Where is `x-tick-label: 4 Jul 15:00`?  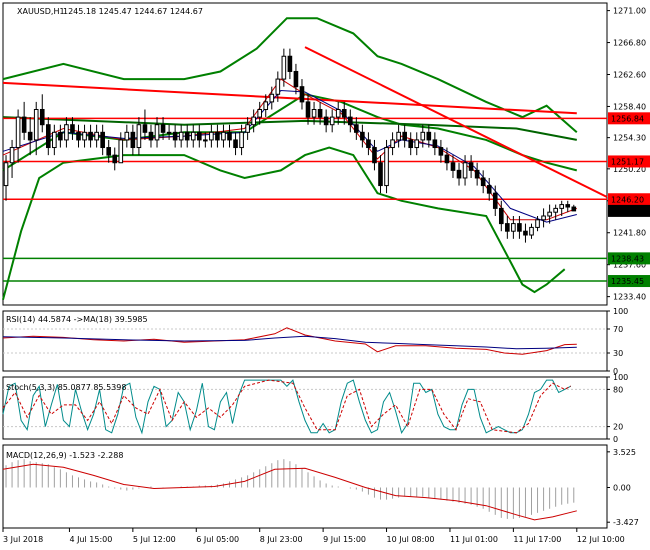 x-tick-label: 4 Jul 15:00 is located at coordinates (90, 539).